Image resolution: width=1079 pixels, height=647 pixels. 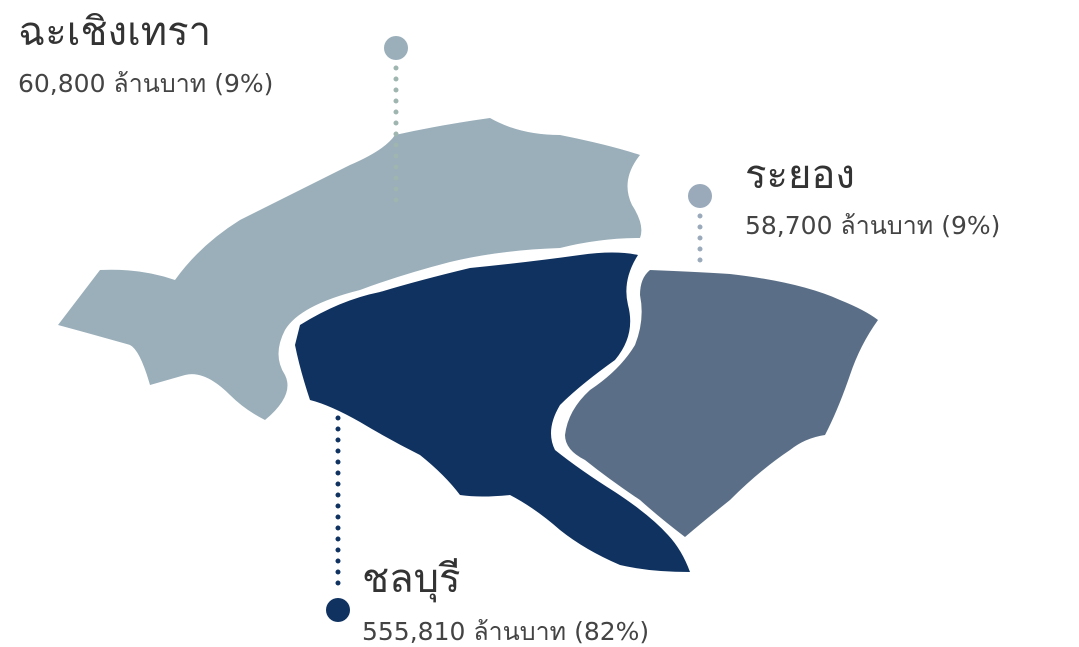 I want to click on region-name: ฉะเชิงเทรา, so click(x=114, y=32).